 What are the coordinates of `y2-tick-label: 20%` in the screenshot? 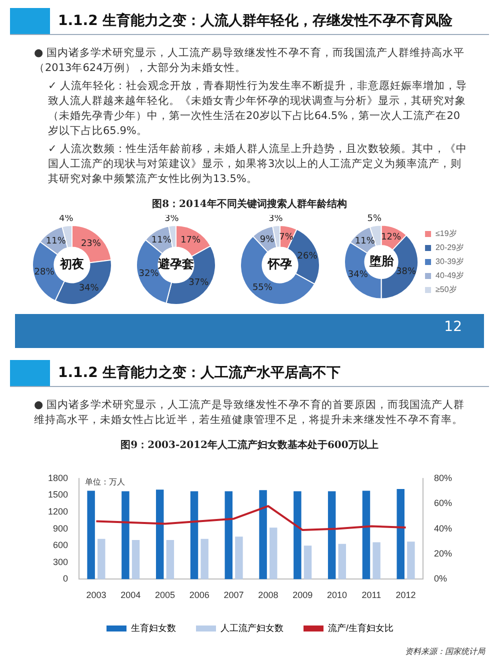 It's located at (443, 553).